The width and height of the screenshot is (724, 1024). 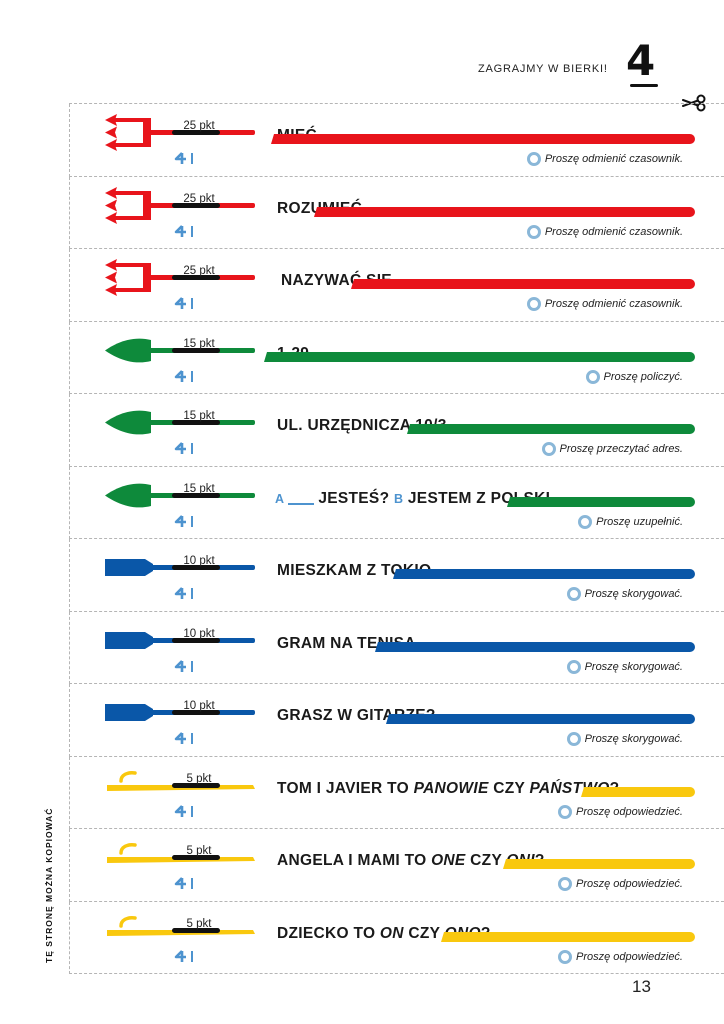 I want to click on hint-text: Proszę policzyć., so click(x=643, y=376).